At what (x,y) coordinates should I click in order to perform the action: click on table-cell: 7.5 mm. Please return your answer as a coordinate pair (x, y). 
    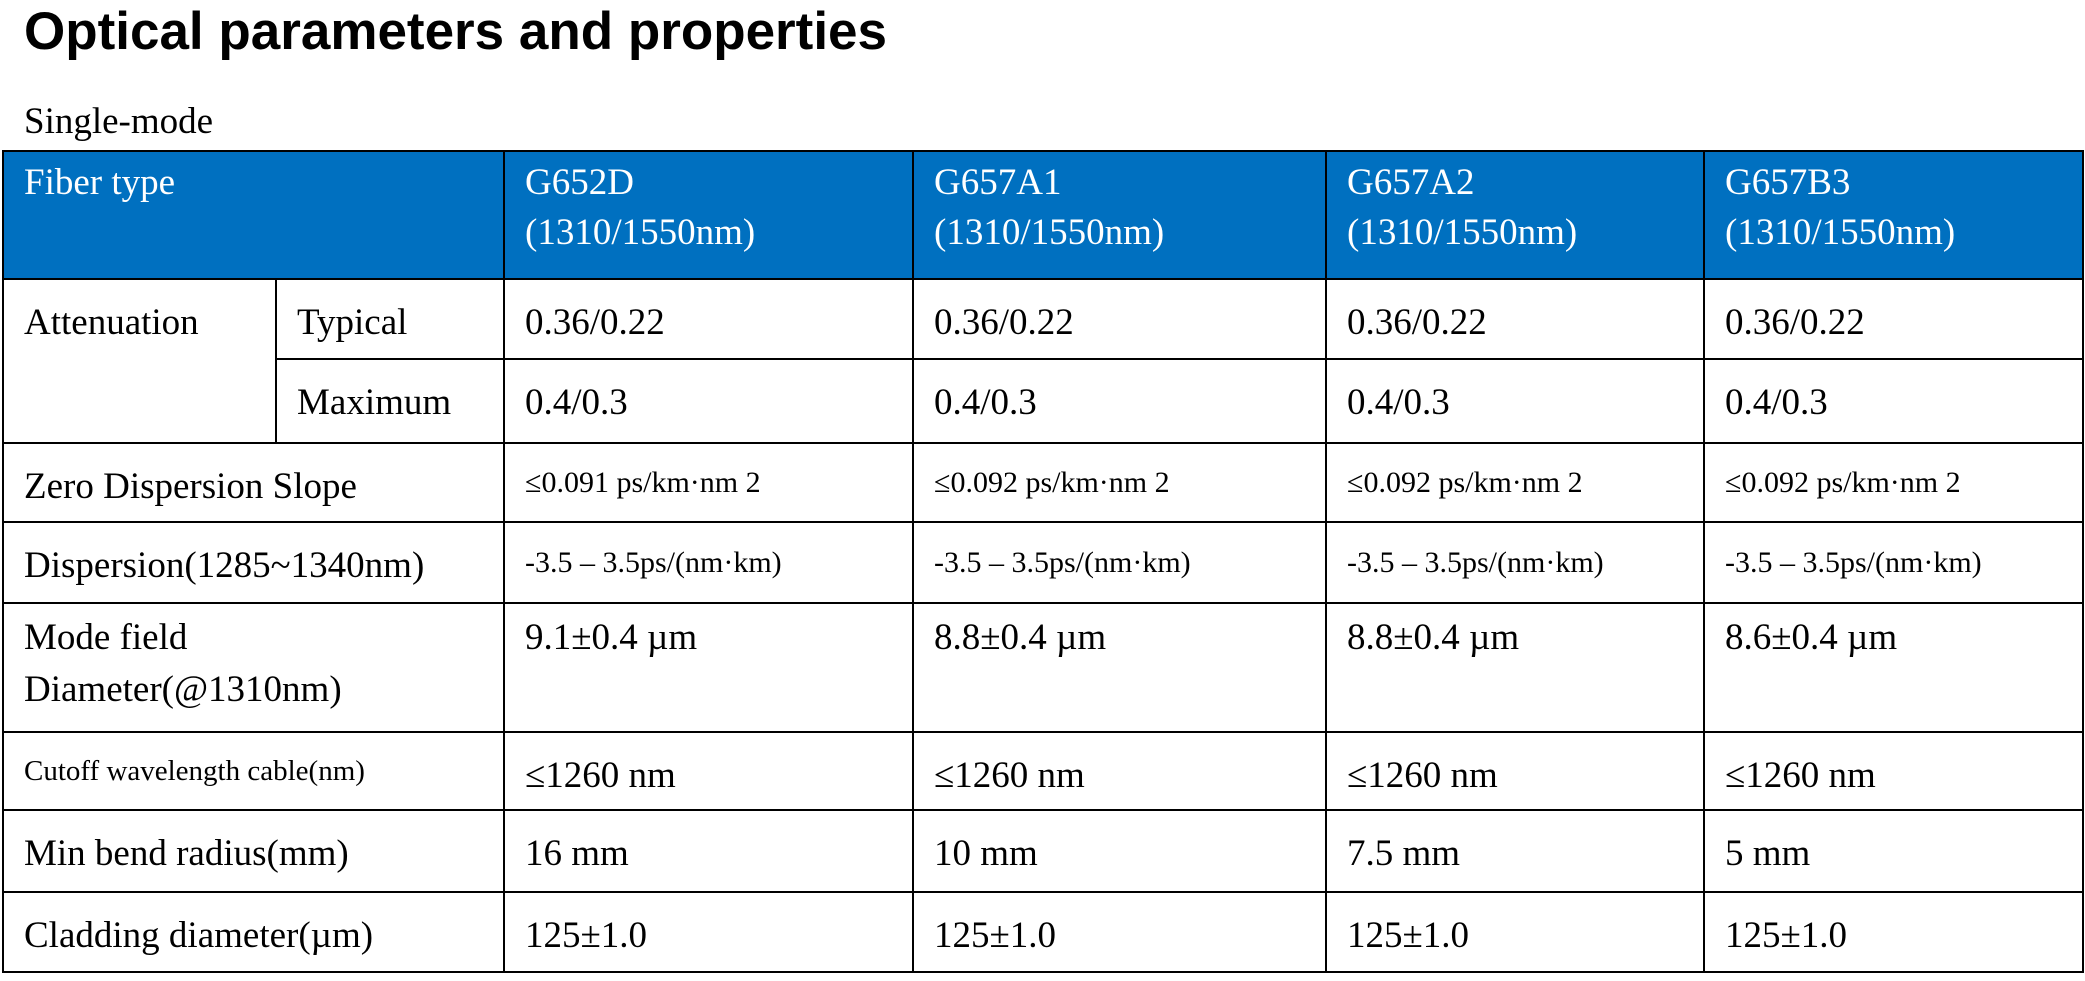
    Looking at the image, I should click on (1515, 851).